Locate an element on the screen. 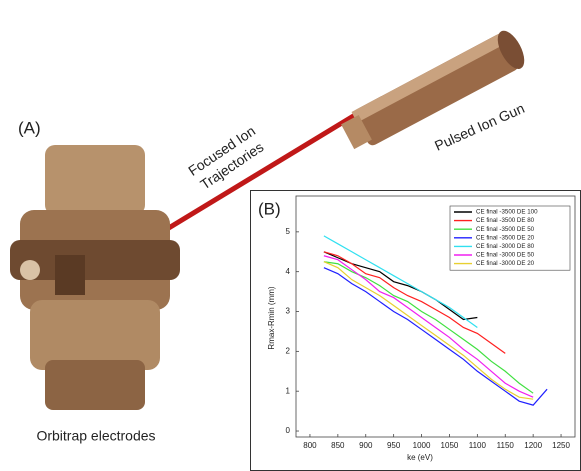 The height and width of the screenshot is (471, 581). legend-label: CE final -3000 DE 20 is located at coordinates (505, 263).